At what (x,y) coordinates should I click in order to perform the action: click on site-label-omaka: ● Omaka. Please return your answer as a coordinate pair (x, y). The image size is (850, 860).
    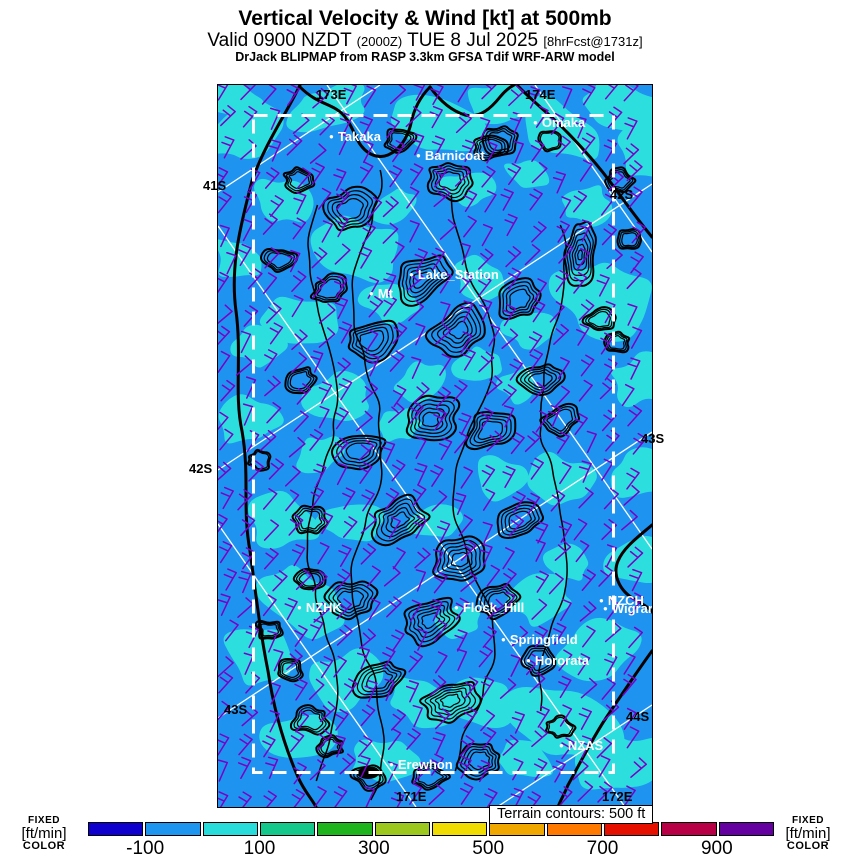
    Looking at the image, I should click on (559, 122).